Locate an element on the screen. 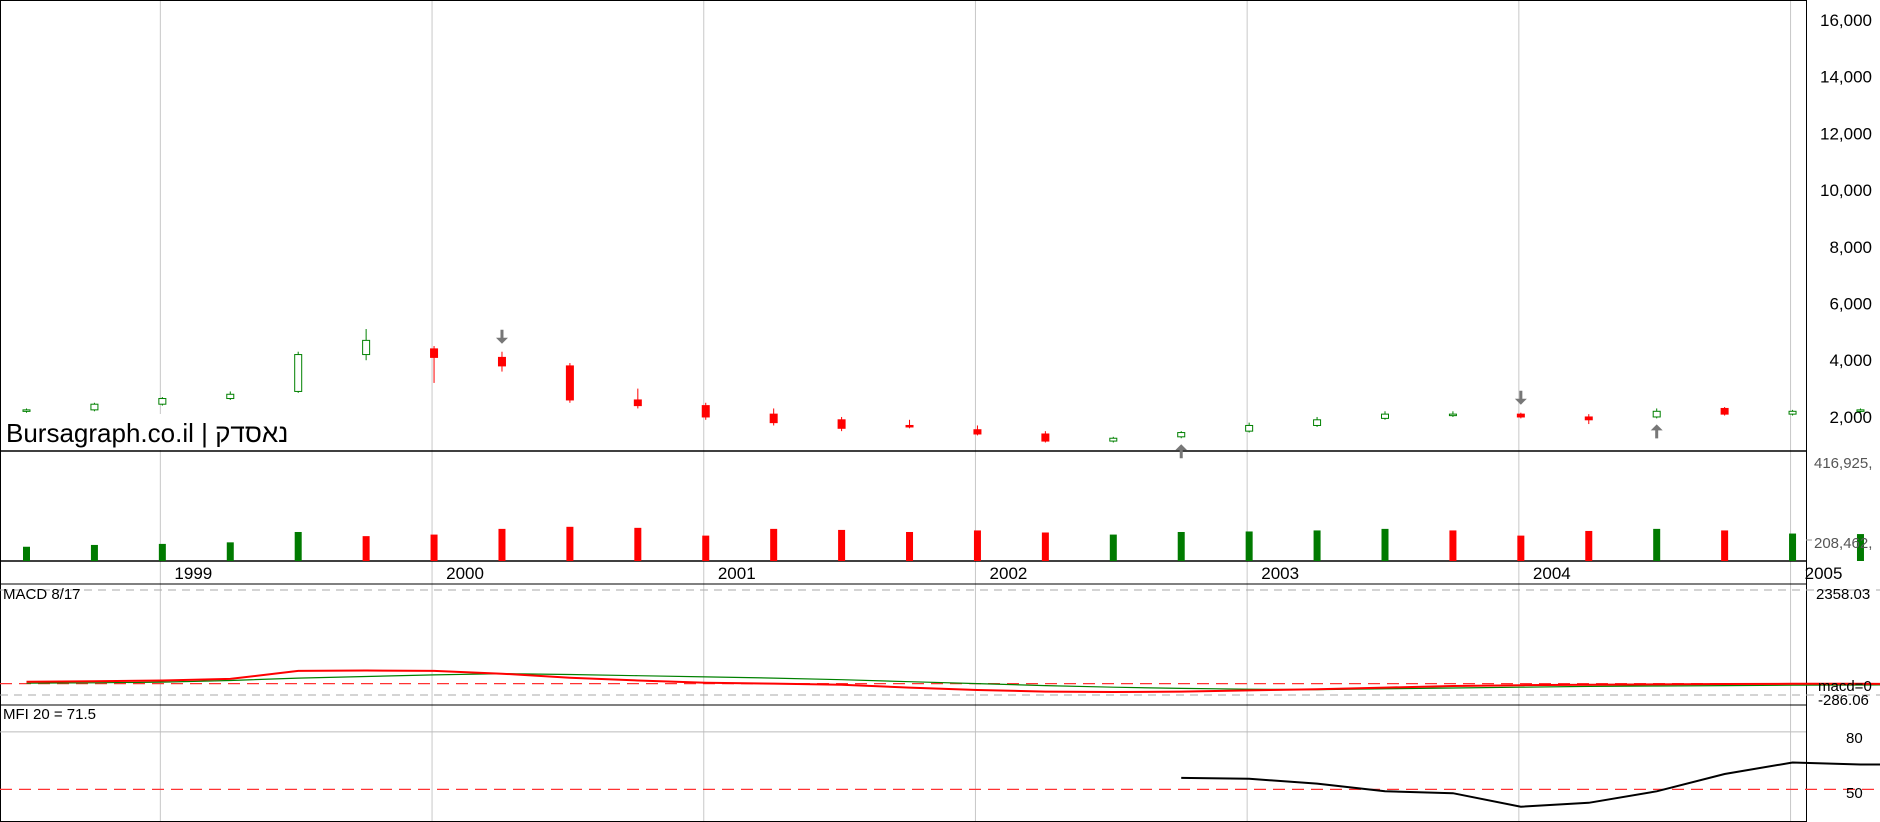  mfi-tick-50: 50 is located at coordinates (1854, 793).